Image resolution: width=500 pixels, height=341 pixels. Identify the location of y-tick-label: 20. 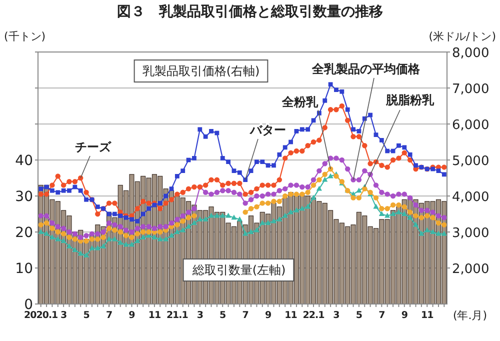
(24, 233).